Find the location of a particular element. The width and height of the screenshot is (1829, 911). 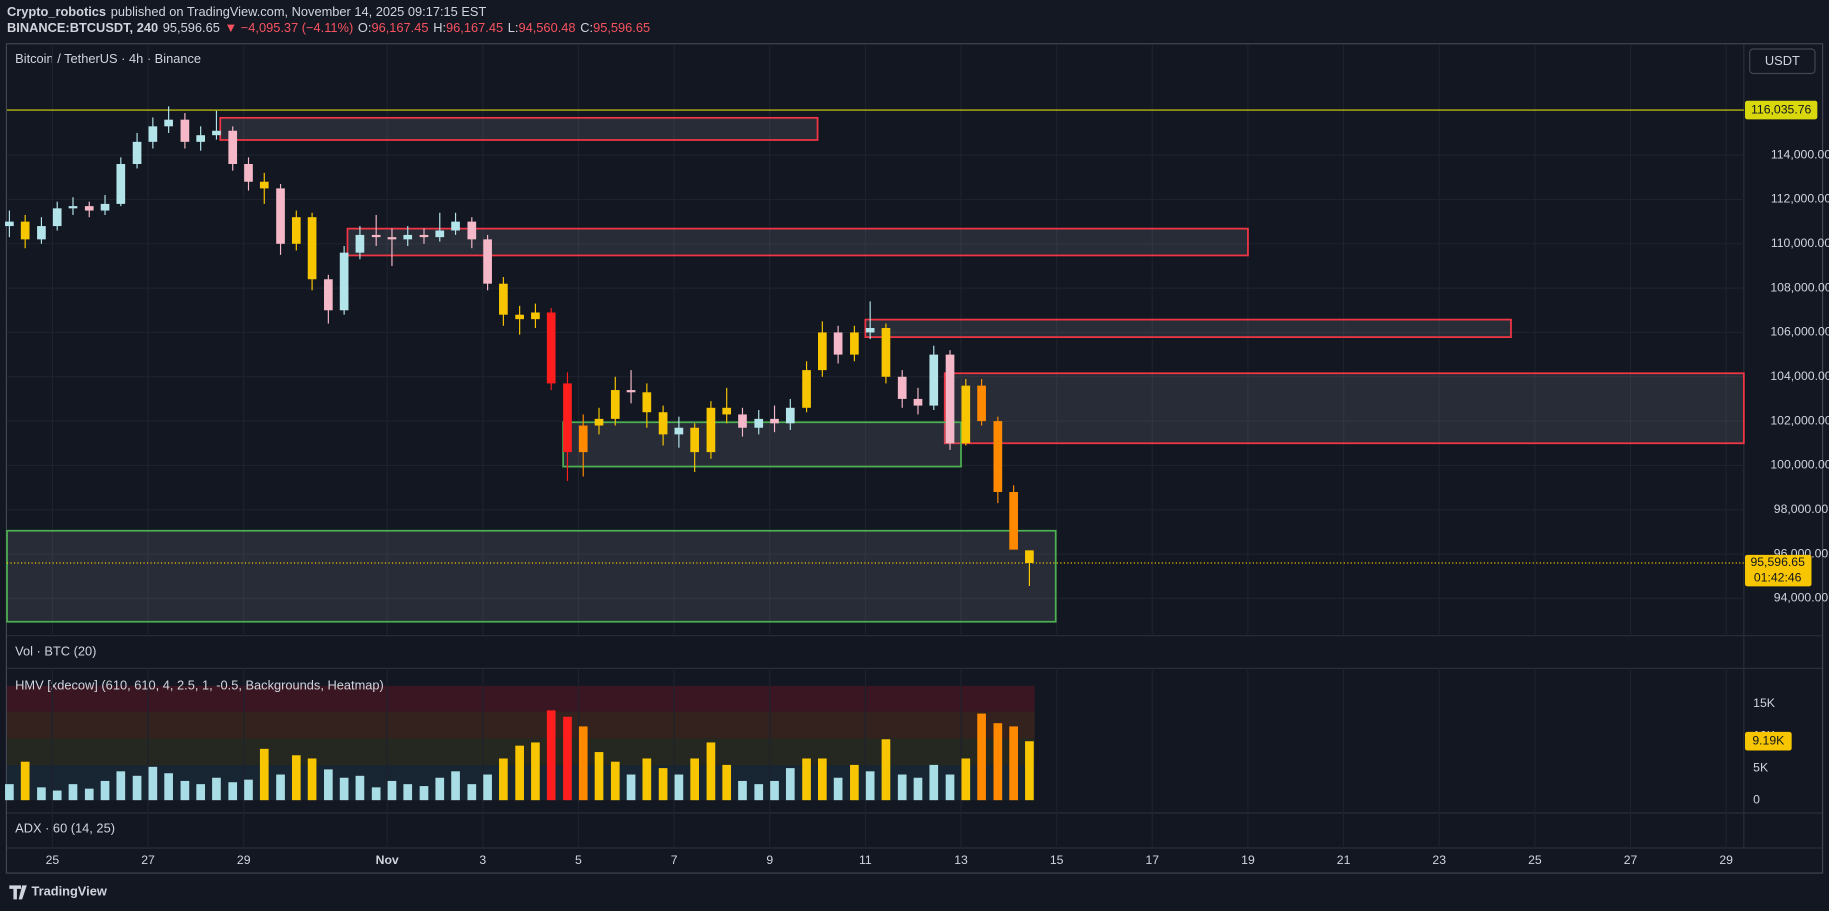

x-tick-label: 3 is located at coordinates (482, 860).